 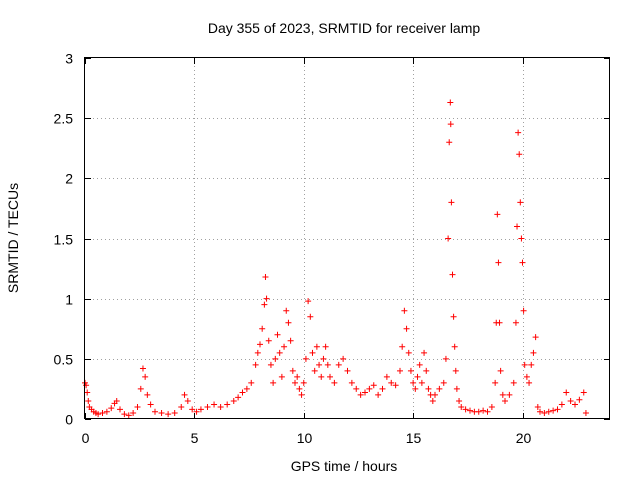 I want to click on y-tick-label: 0, so click(x=69, y=420).